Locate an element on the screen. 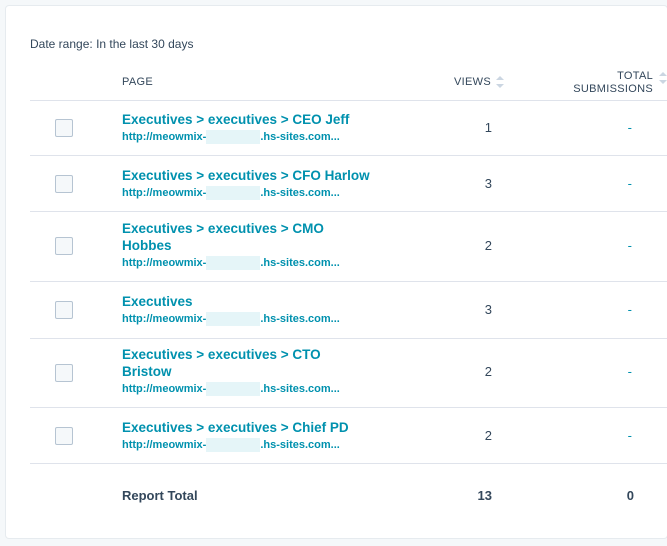 This screenshot has width=667, height=546. report-total-views: 13 is located at coordinates (484, 495).